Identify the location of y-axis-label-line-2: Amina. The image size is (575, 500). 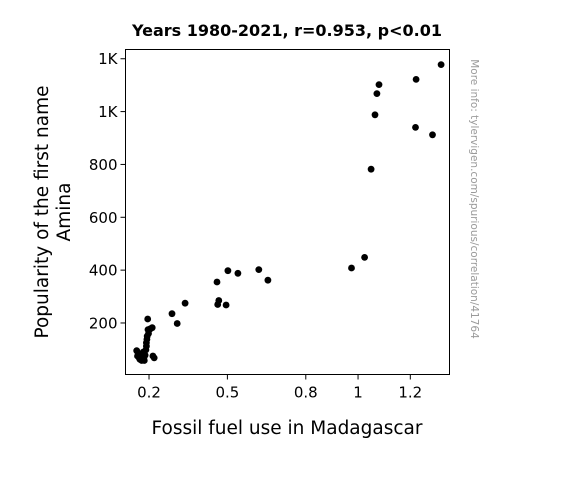
(64, 212).